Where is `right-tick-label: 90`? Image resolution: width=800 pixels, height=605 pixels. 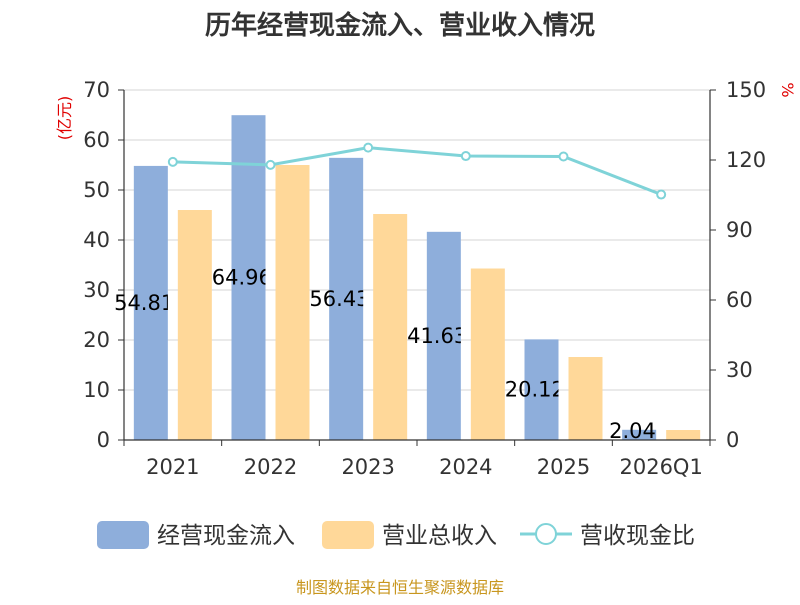 right-tick-label: 90 is located at coordinates (739, 230).